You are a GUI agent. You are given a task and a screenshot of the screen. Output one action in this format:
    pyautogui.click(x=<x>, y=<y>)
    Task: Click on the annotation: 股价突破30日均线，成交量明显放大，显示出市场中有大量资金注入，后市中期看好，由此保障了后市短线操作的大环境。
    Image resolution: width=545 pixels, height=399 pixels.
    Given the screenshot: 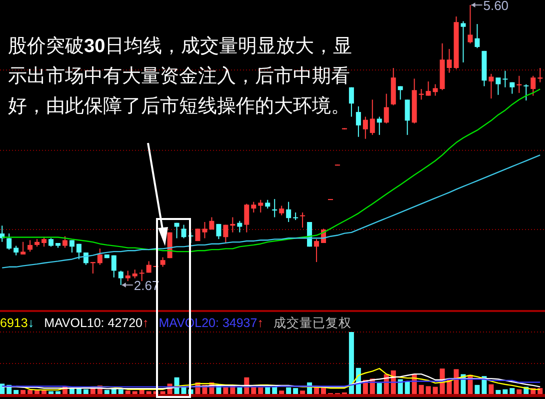 What is the action you would take?
    pyautogui.click(x=180, y=76)
    